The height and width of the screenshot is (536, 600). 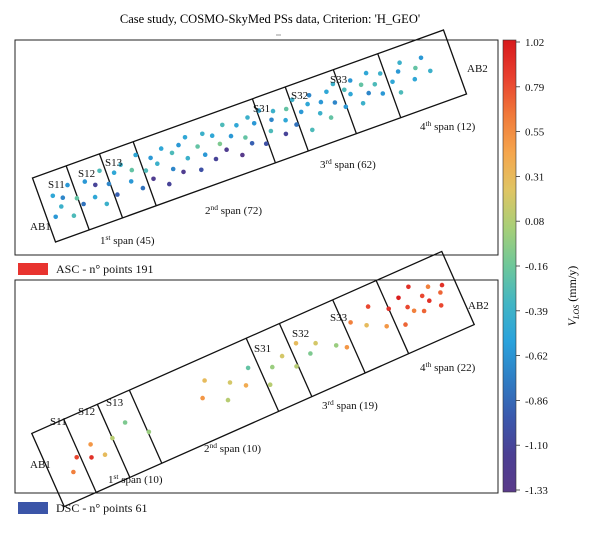 I want to click on pier-label: S32, so click(x=300, y=334).